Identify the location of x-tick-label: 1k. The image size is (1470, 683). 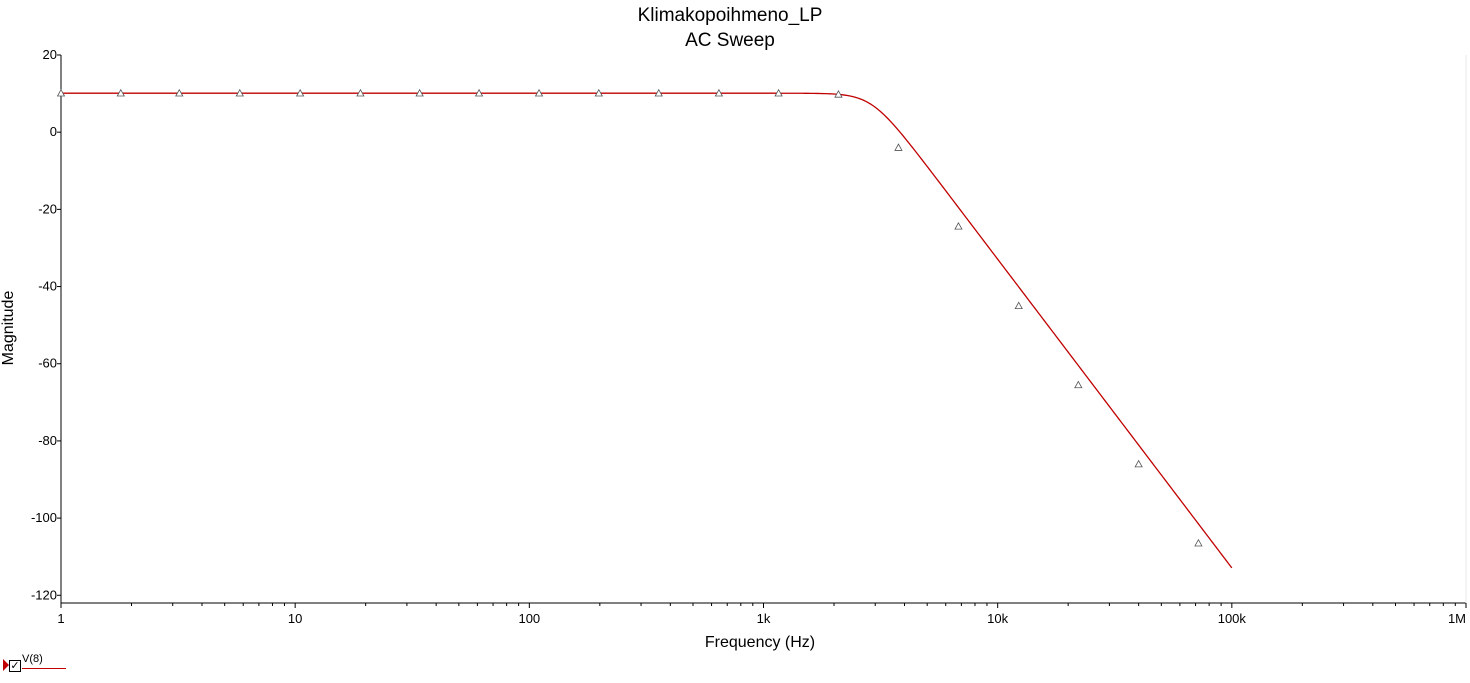
(764, 618).